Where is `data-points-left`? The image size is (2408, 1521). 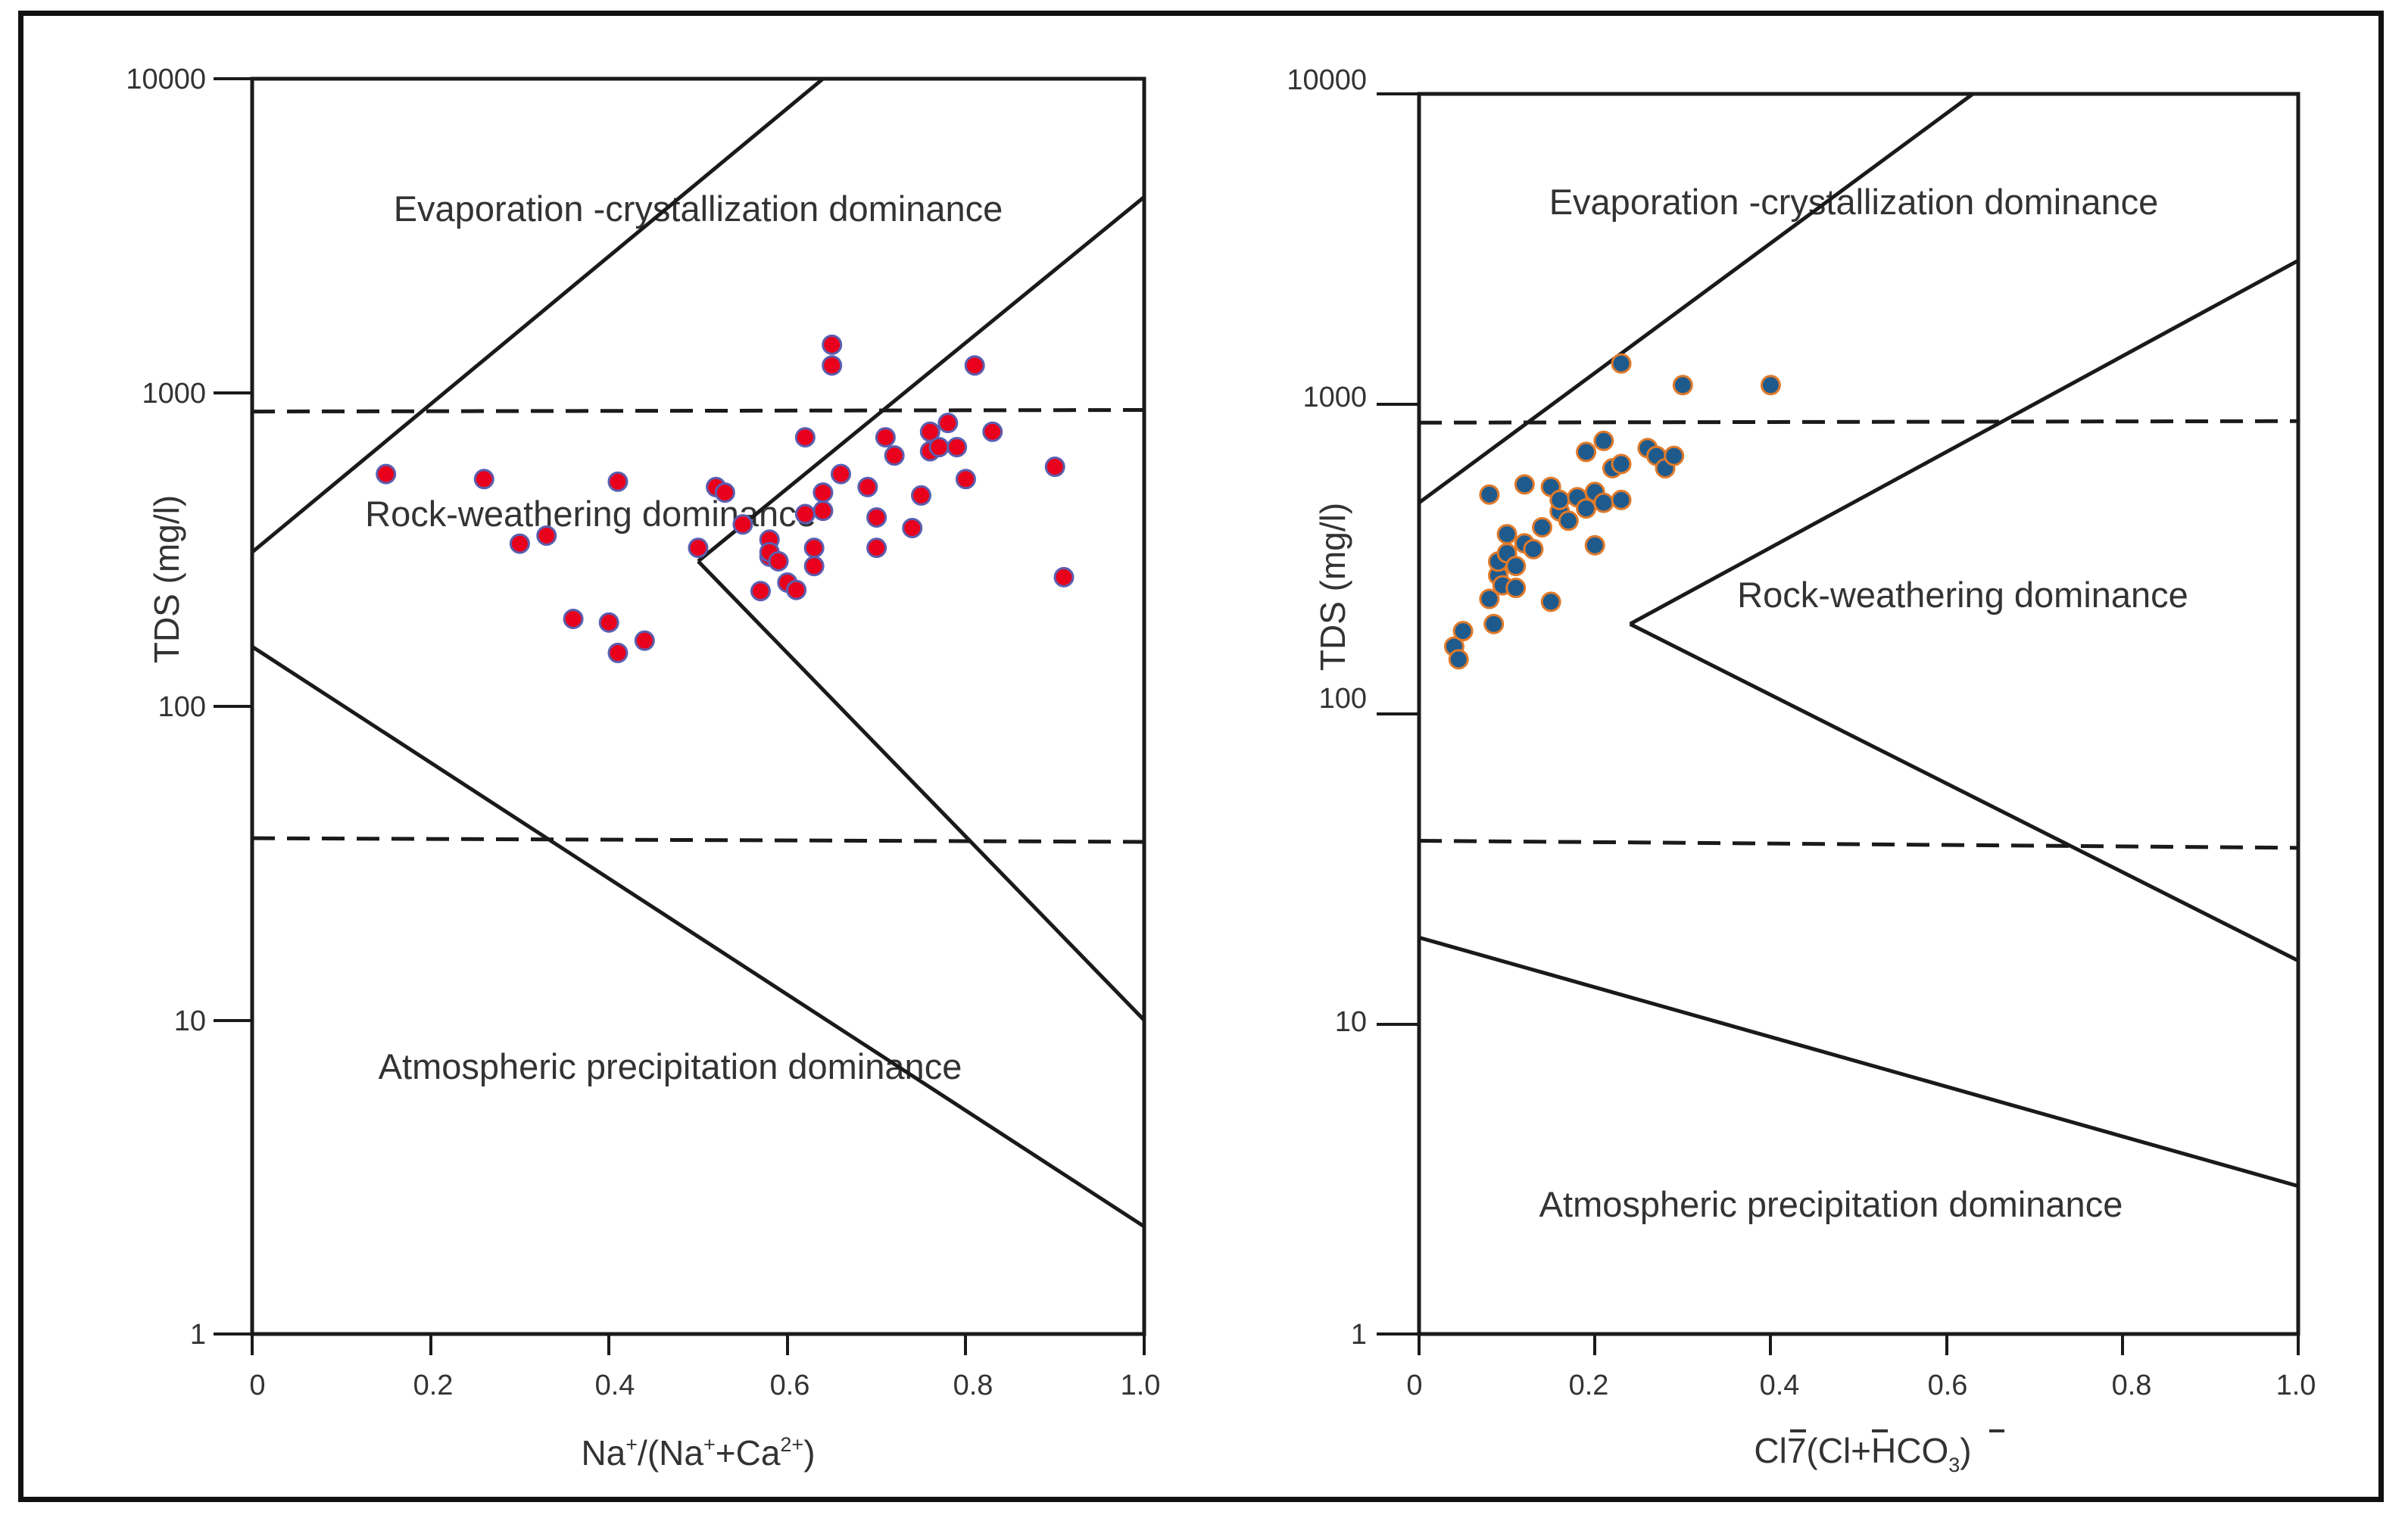 data-points-left is located at coordinates (725, 498).